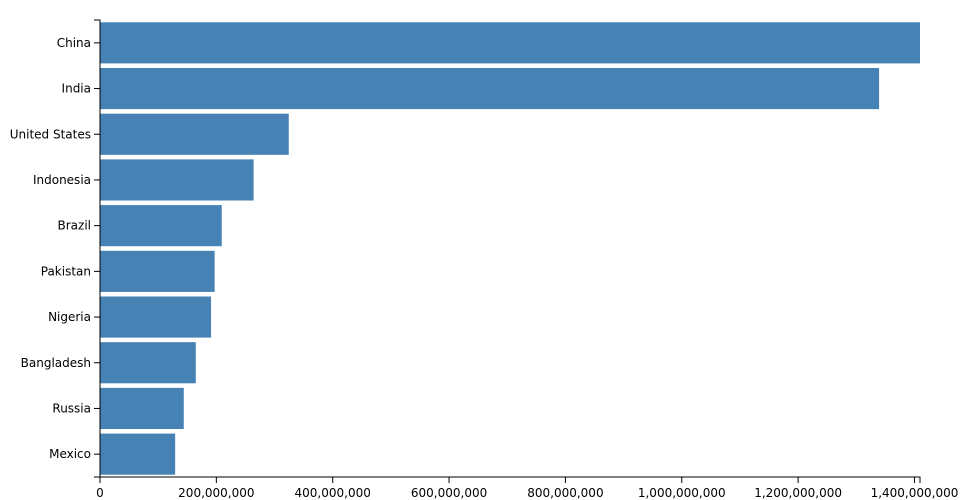 The width and height of the screenshot is (960, 500). What do you see at coordinates (50, 134) in the screenshot?
I see `y-tick-label: United States` at bounding box center [50, 134].